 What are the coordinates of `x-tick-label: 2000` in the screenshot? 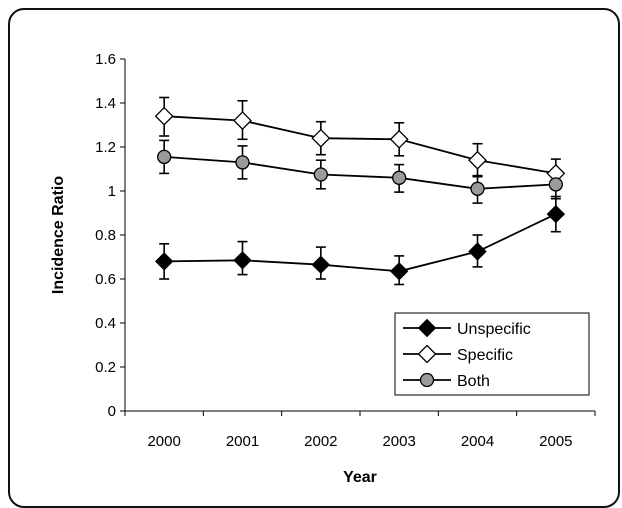 It's located at (163, 441).